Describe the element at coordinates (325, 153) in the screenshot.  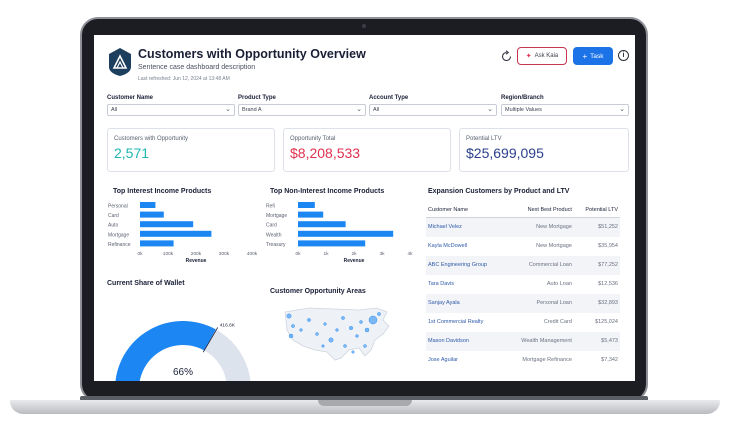
I see `kpi-value: $8,208,533` at that location.